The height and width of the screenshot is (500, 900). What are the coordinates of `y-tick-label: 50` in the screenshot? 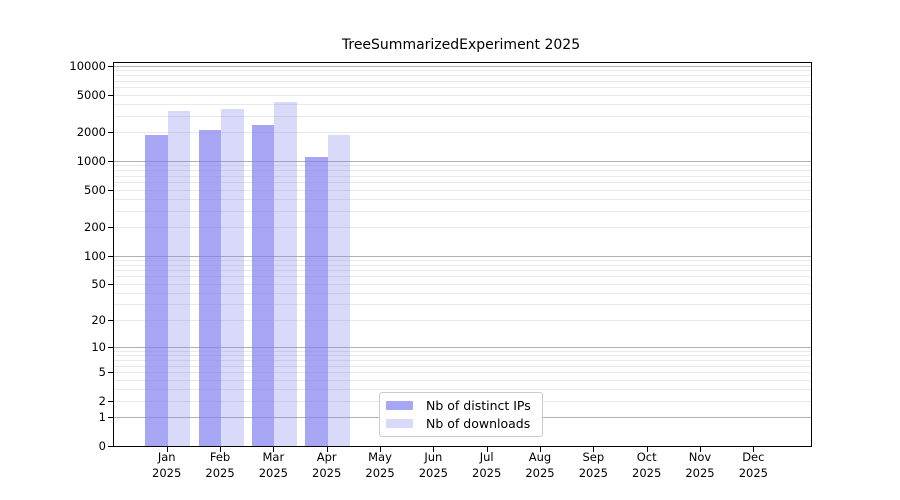 It's located at (98, 283).